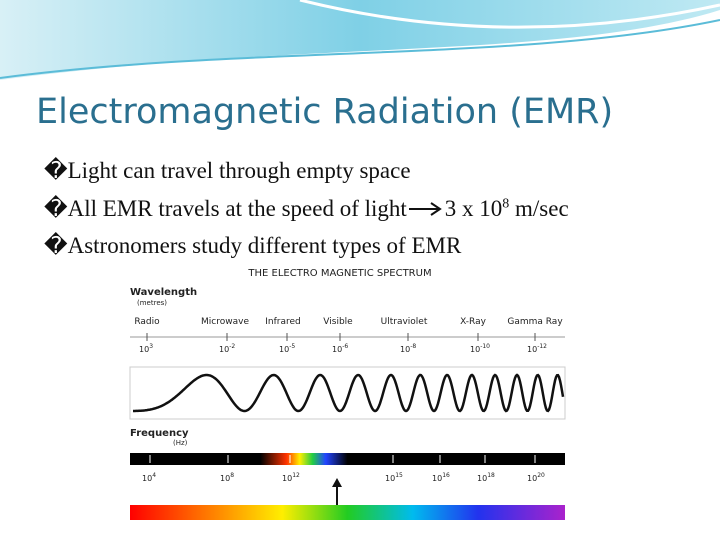 Image resolution: width=720 pixels, height=540 pixels. I want to click on wavelength-tick-label: 10⁻¹², so click(537, 348).